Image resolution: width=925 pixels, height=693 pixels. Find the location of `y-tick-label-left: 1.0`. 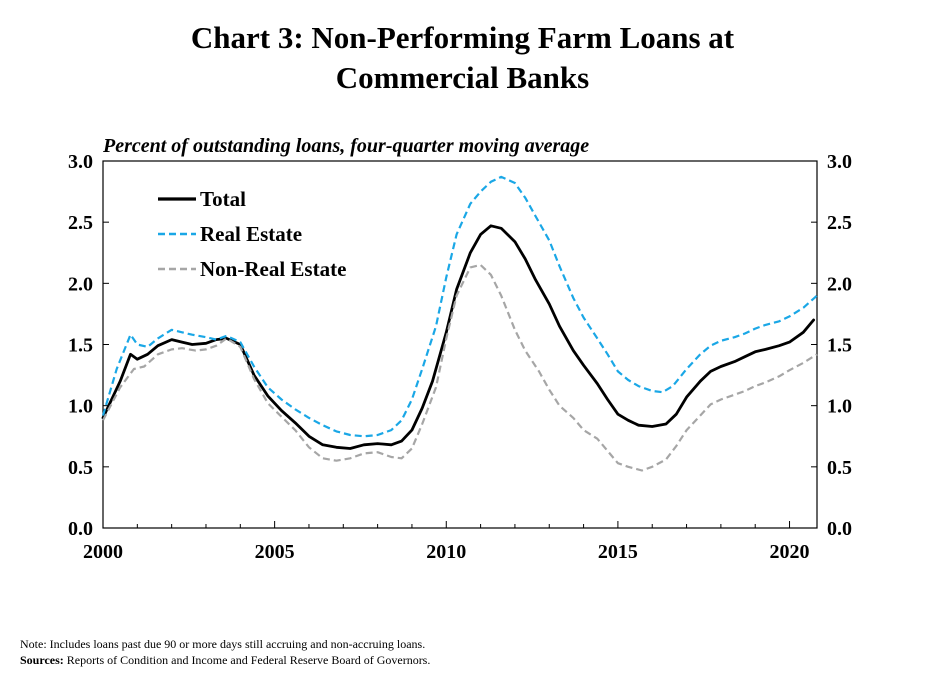

y-tick-label-left: 1.0 is located at coordinates (80, 407).